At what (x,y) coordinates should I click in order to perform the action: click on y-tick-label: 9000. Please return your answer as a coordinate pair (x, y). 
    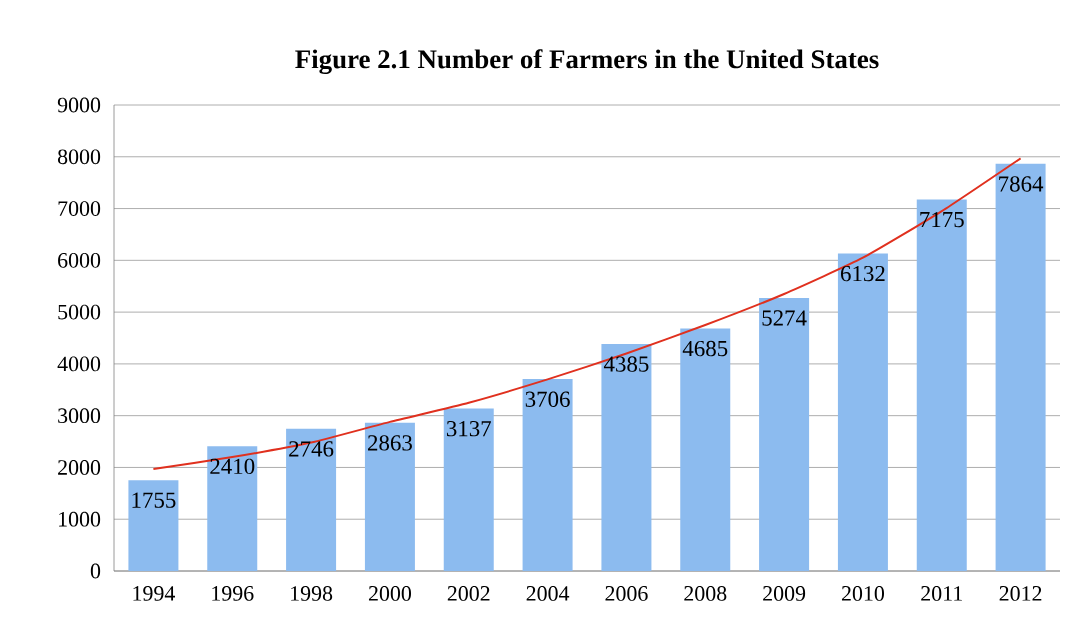
    Looking at the image, I should click on (79, 105).